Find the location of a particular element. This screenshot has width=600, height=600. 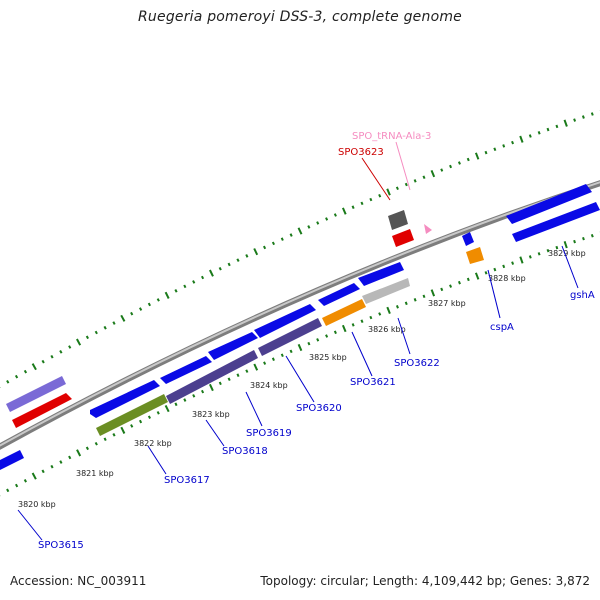

gene-label: SPO3620 is located at coordinates (319, 408).